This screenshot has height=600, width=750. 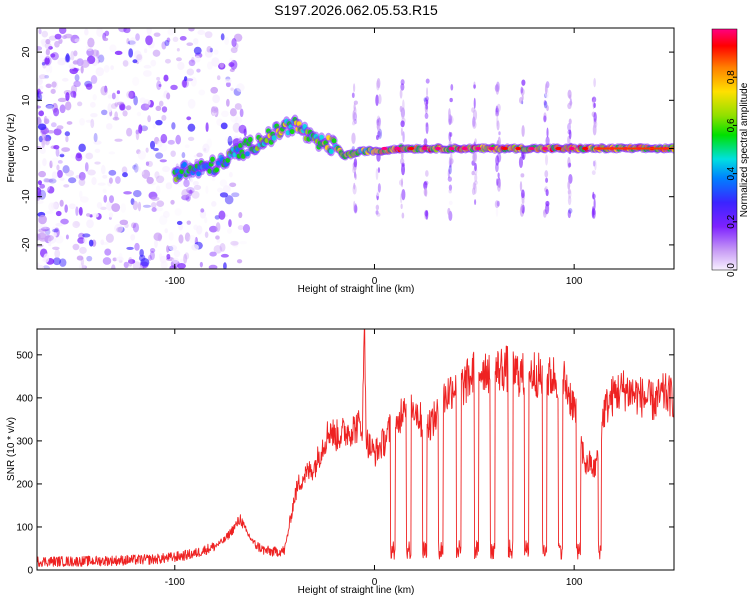 What do you see at coordinates (175, 582) in the screenshot?
I see `snr-x-tick-label: -100` at bounding box center [175, 582].